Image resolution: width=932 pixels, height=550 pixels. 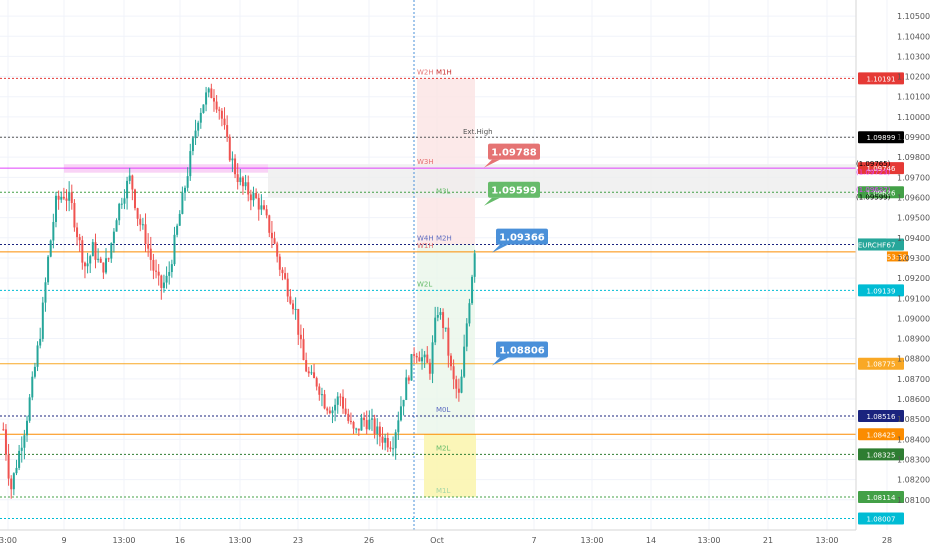 I want to click on callout: 1.08806, so click(x=520, y=353).